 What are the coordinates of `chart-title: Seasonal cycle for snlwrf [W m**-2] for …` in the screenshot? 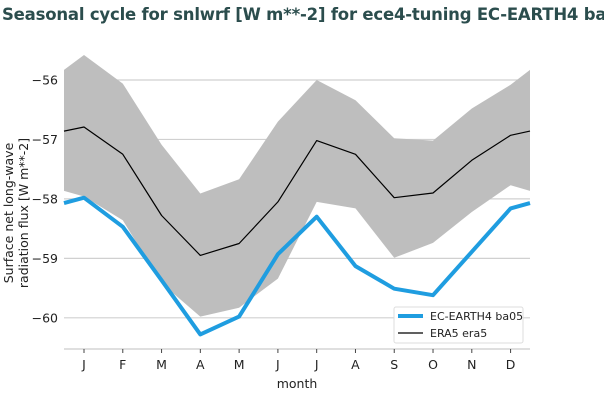 It's located at (303, 14).